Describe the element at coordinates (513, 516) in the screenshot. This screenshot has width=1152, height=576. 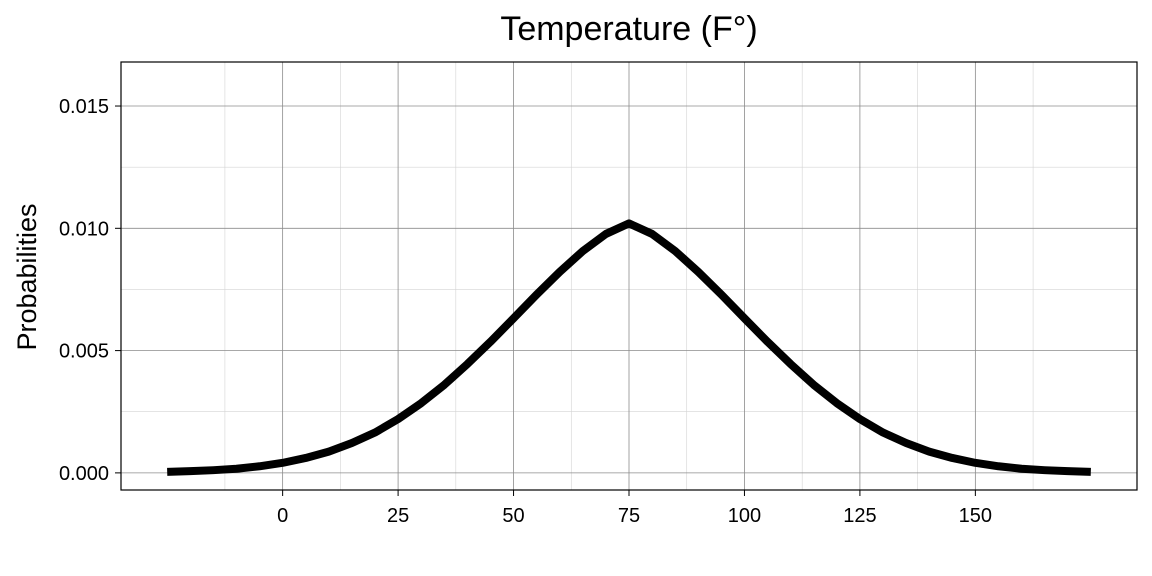
I see `x-tick-label: 50` at that location.